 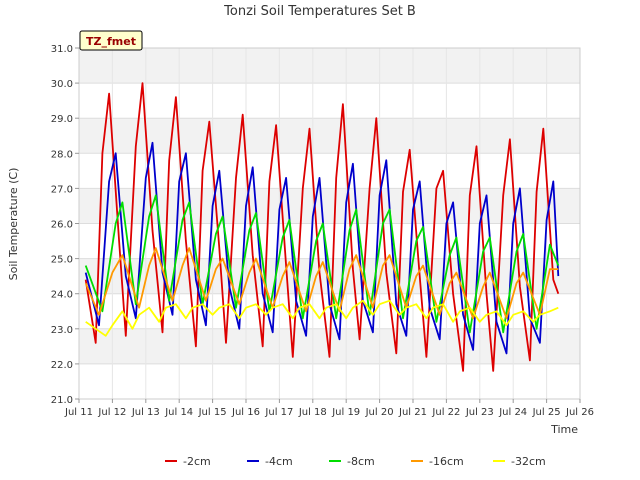 What do you see at coordinates (361, 461) in the screenshot?
I see `legend-label: -8cm` at bounding box center [361, 461].